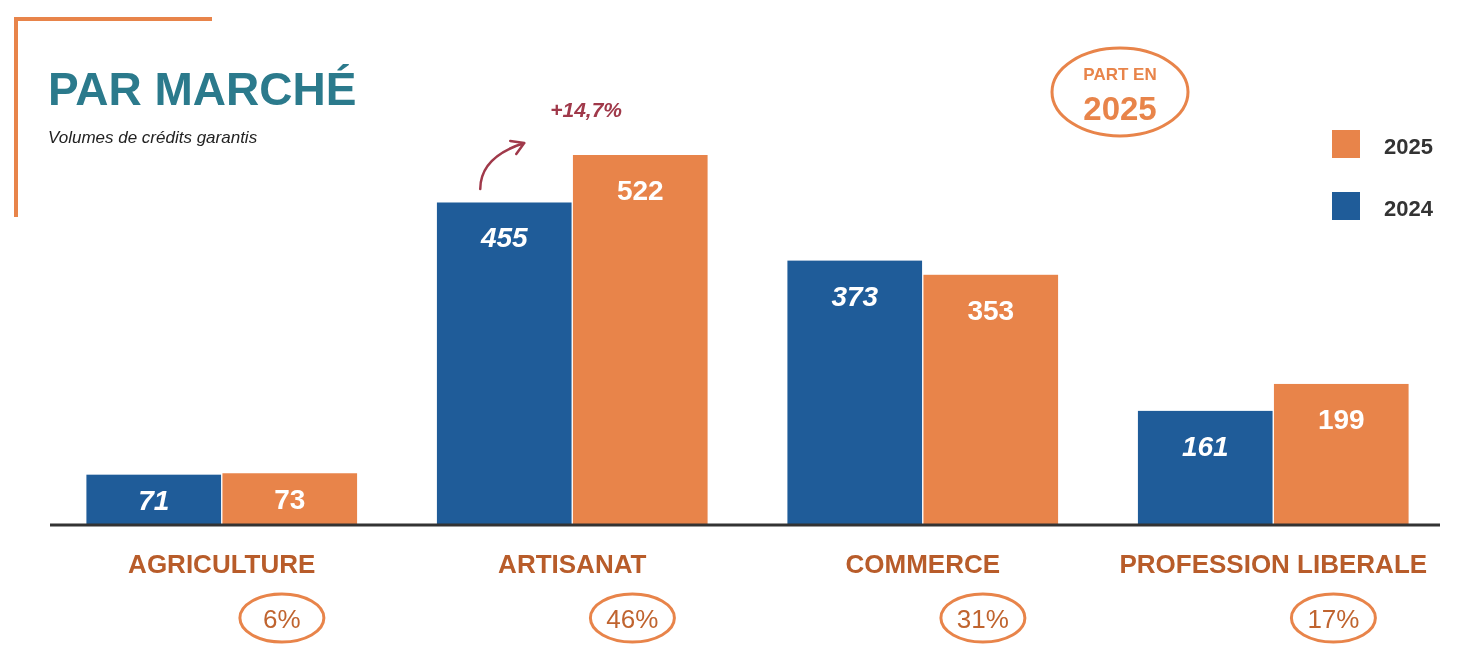 This screenshot has width=1470, height=668. I want to click on data-label: 522, so click(640, 190).